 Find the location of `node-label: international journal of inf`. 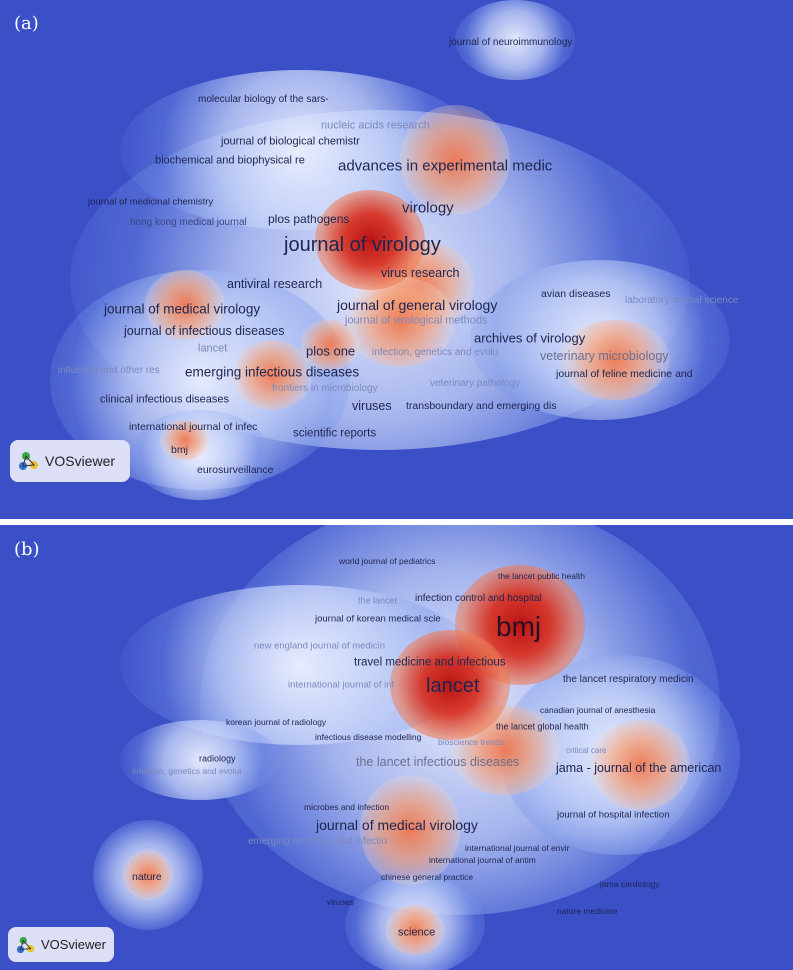

node-label: international journal of inf is located at coordinates (341, 685).